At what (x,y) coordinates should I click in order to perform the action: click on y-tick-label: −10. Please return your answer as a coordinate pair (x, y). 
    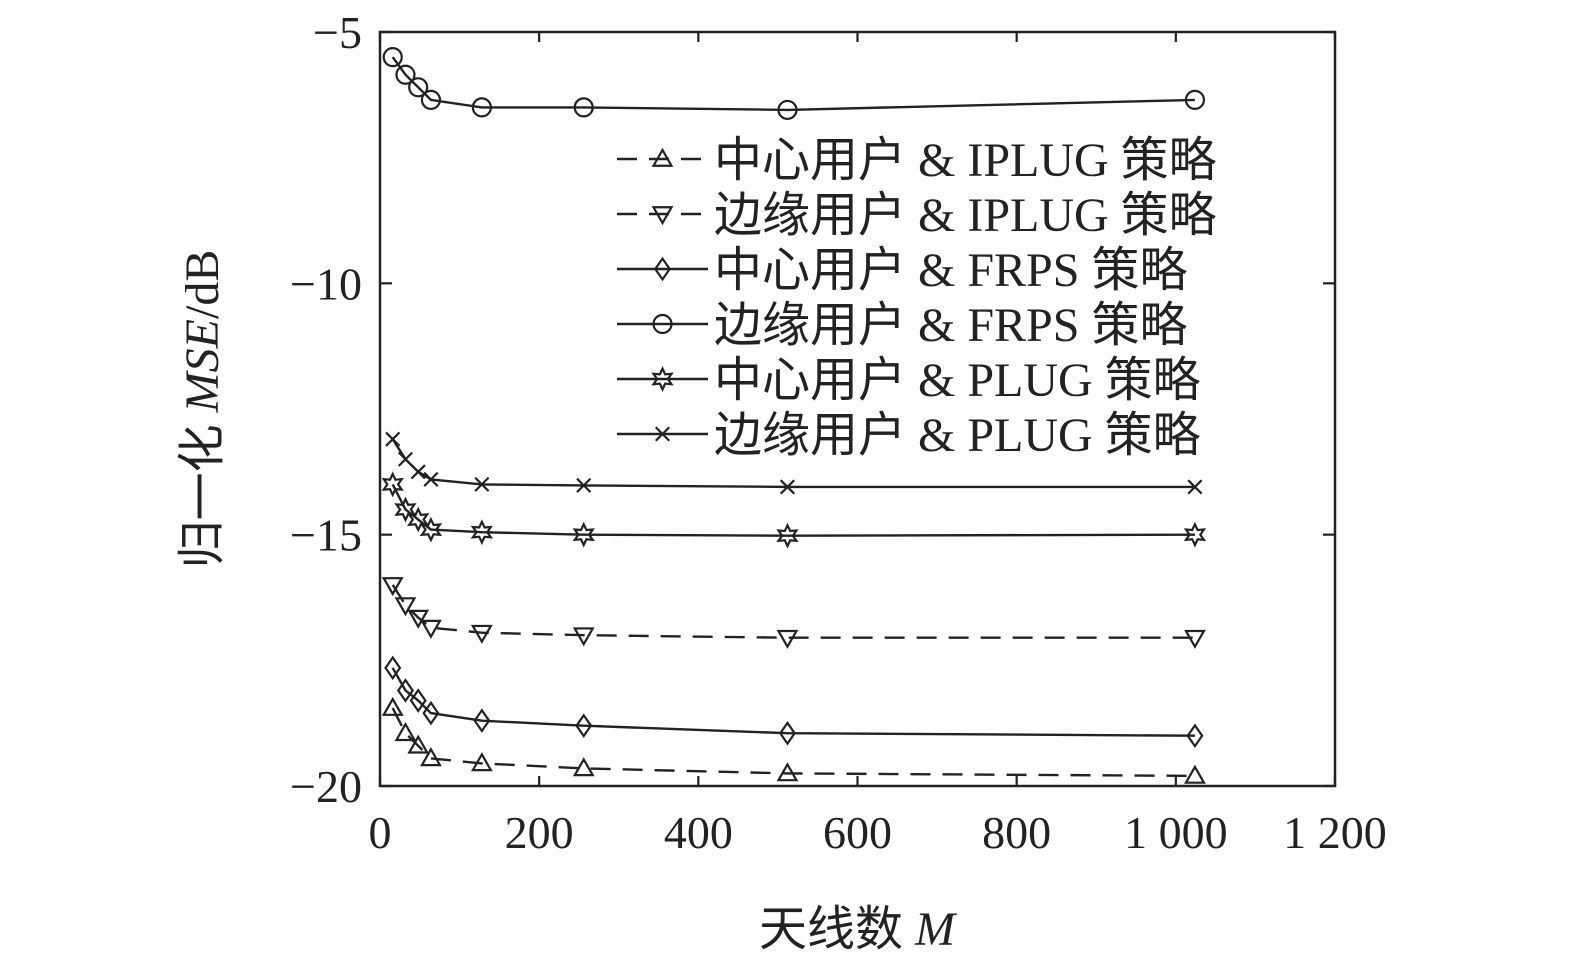
    Looking at the image, I should click on (326, 283).